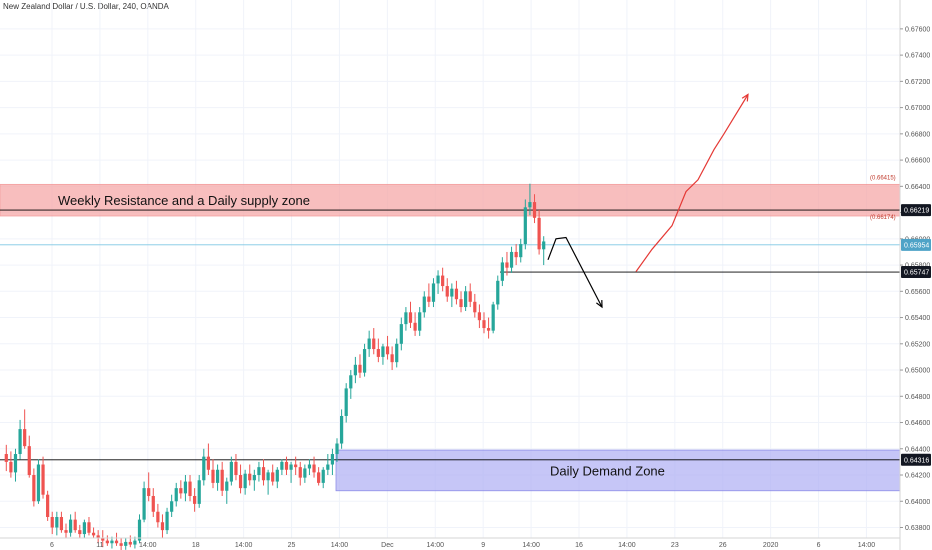  Describe the element at coordinates (883, 178) in the screenshot. I see `zone-price-tag: (0.66415)` at that location.